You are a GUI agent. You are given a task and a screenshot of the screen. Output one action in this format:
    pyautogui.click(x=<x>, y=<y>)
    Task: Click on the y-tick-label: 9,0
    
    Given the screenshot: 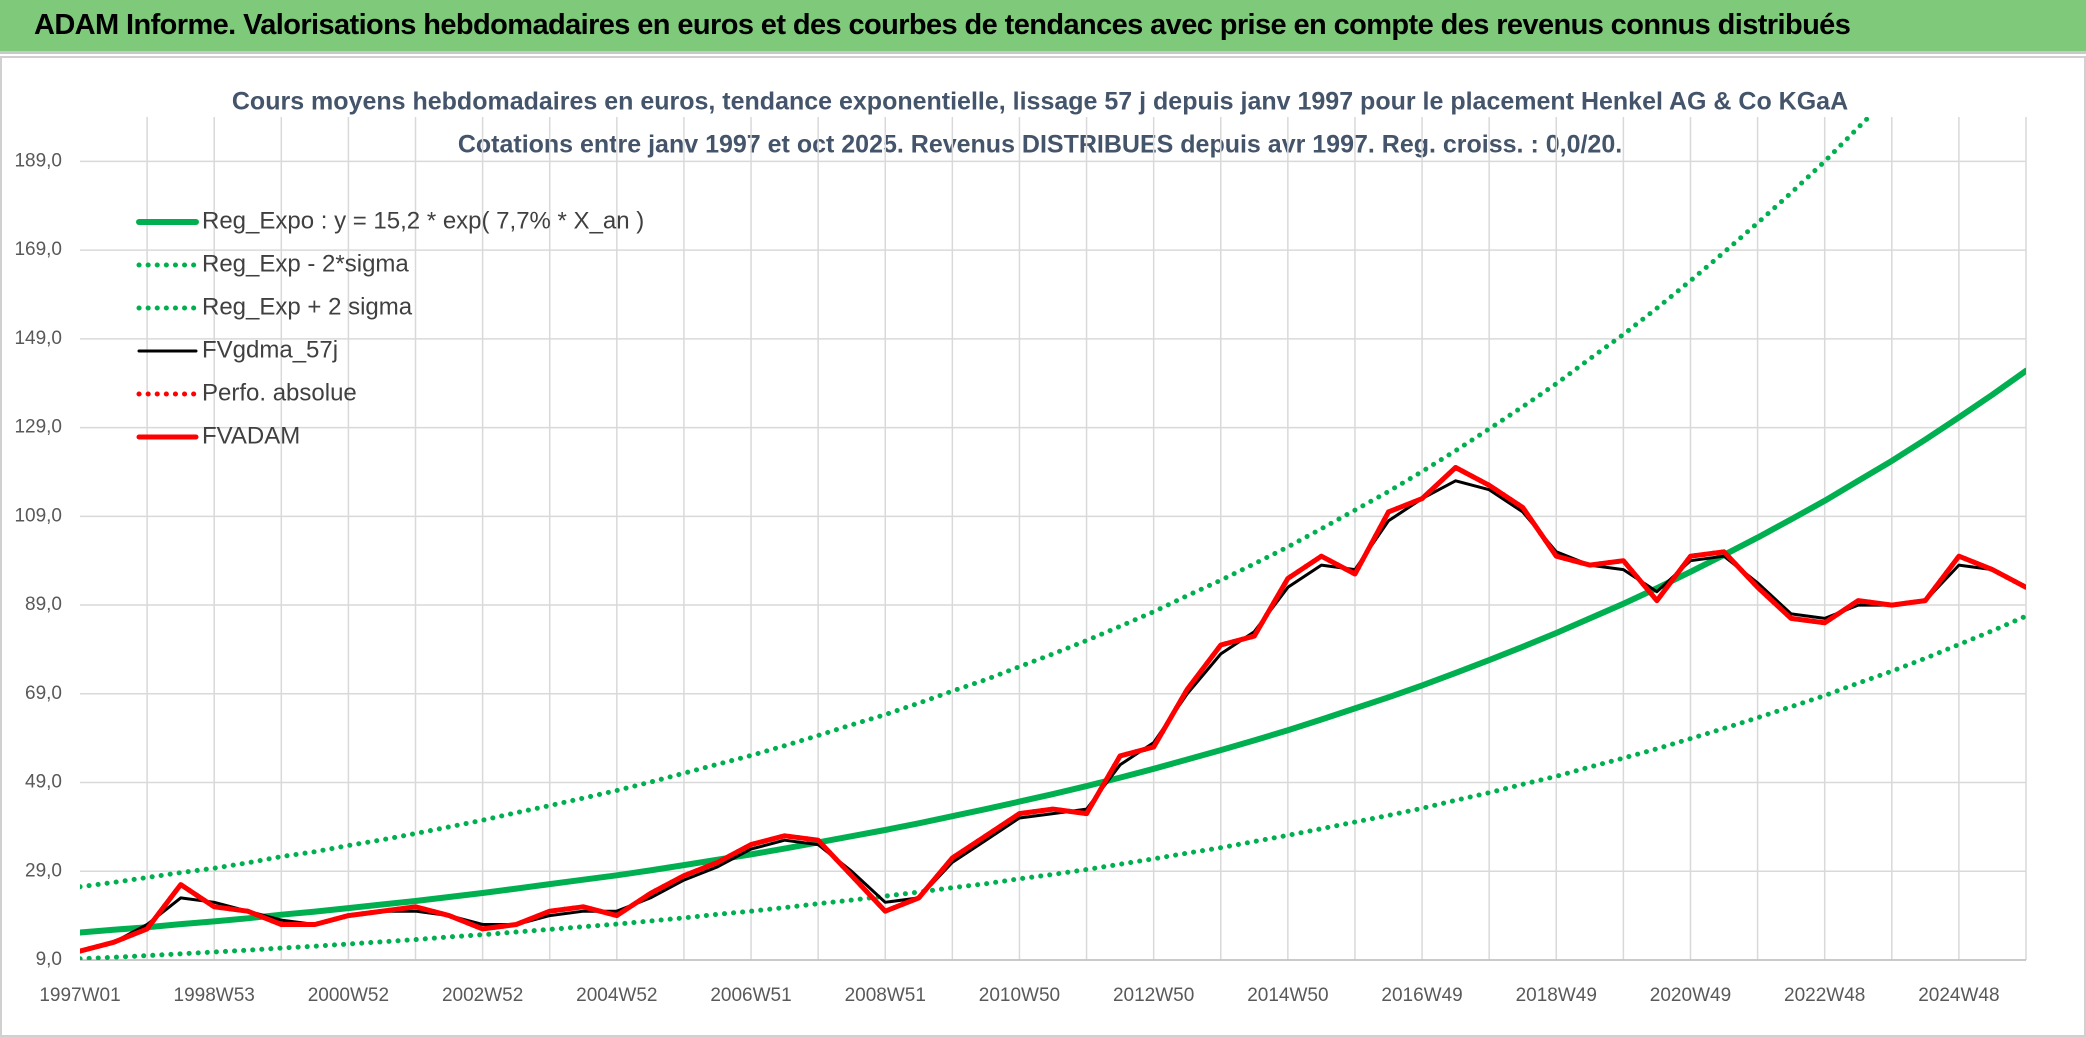 What is the action you would take?
    pyautogui.click(x=49, y=959)
    